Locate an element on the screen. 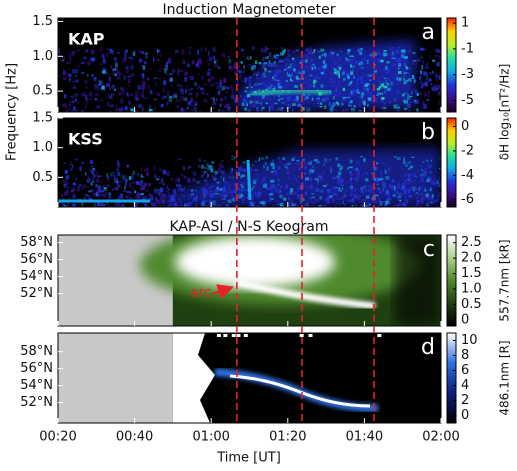  panel-frame is located at coordinates (249, 162).